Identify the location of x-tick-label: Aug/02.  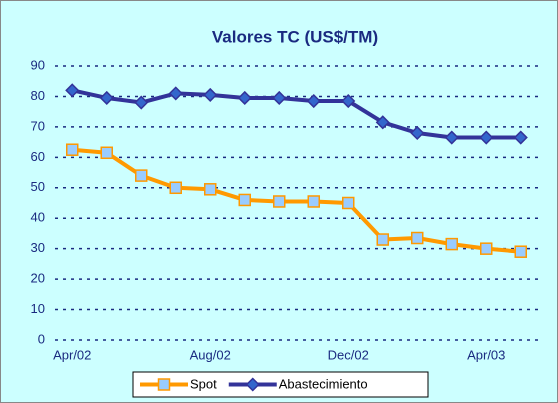
(210, 354).